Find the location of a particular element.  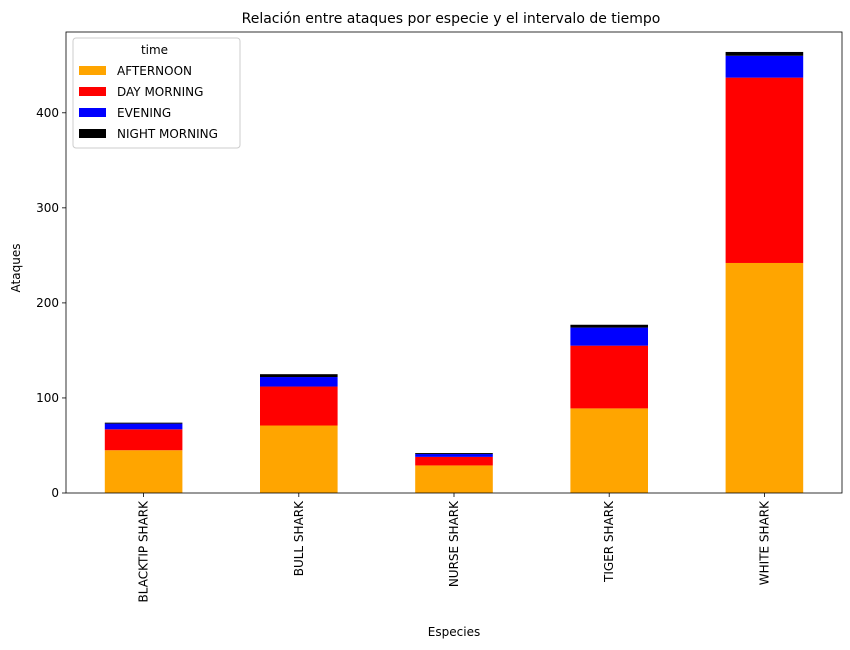

legend-label-day-morning: DAY MORNING is located at coordinates (160, 92).